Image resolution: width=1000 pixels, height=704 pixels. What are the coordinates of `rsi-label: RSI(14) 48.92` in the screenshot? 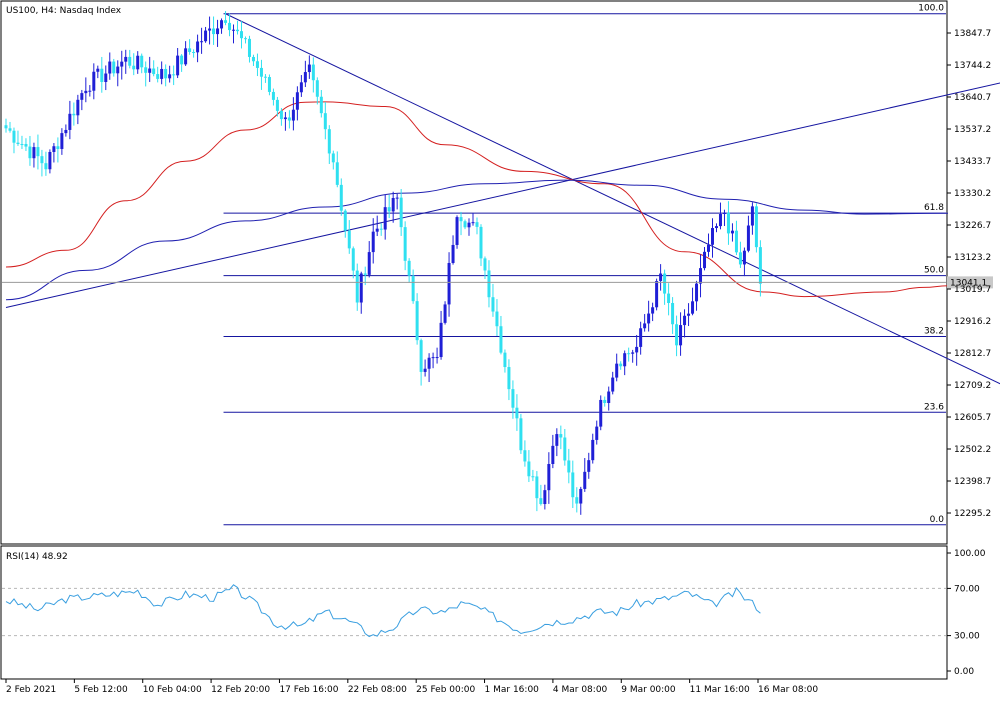 It's located at (37, 557).